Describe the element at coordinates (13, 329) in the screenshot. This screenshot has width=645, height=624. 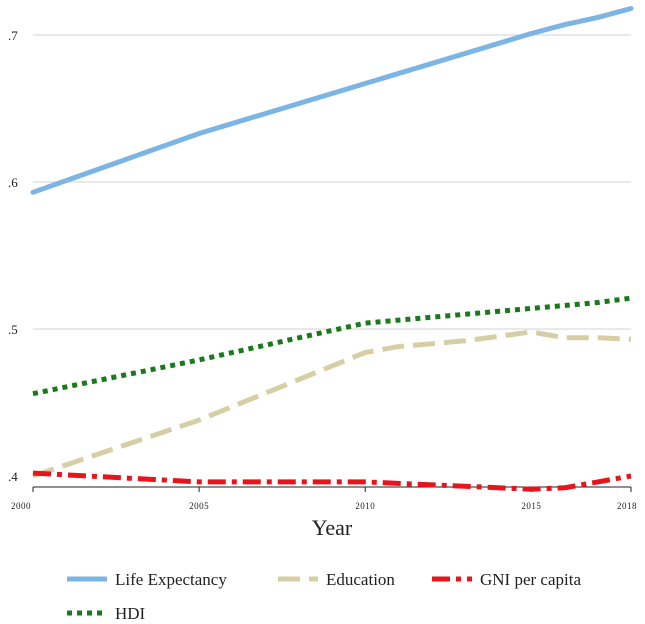
I see `y-tick-label: .5` at that location.